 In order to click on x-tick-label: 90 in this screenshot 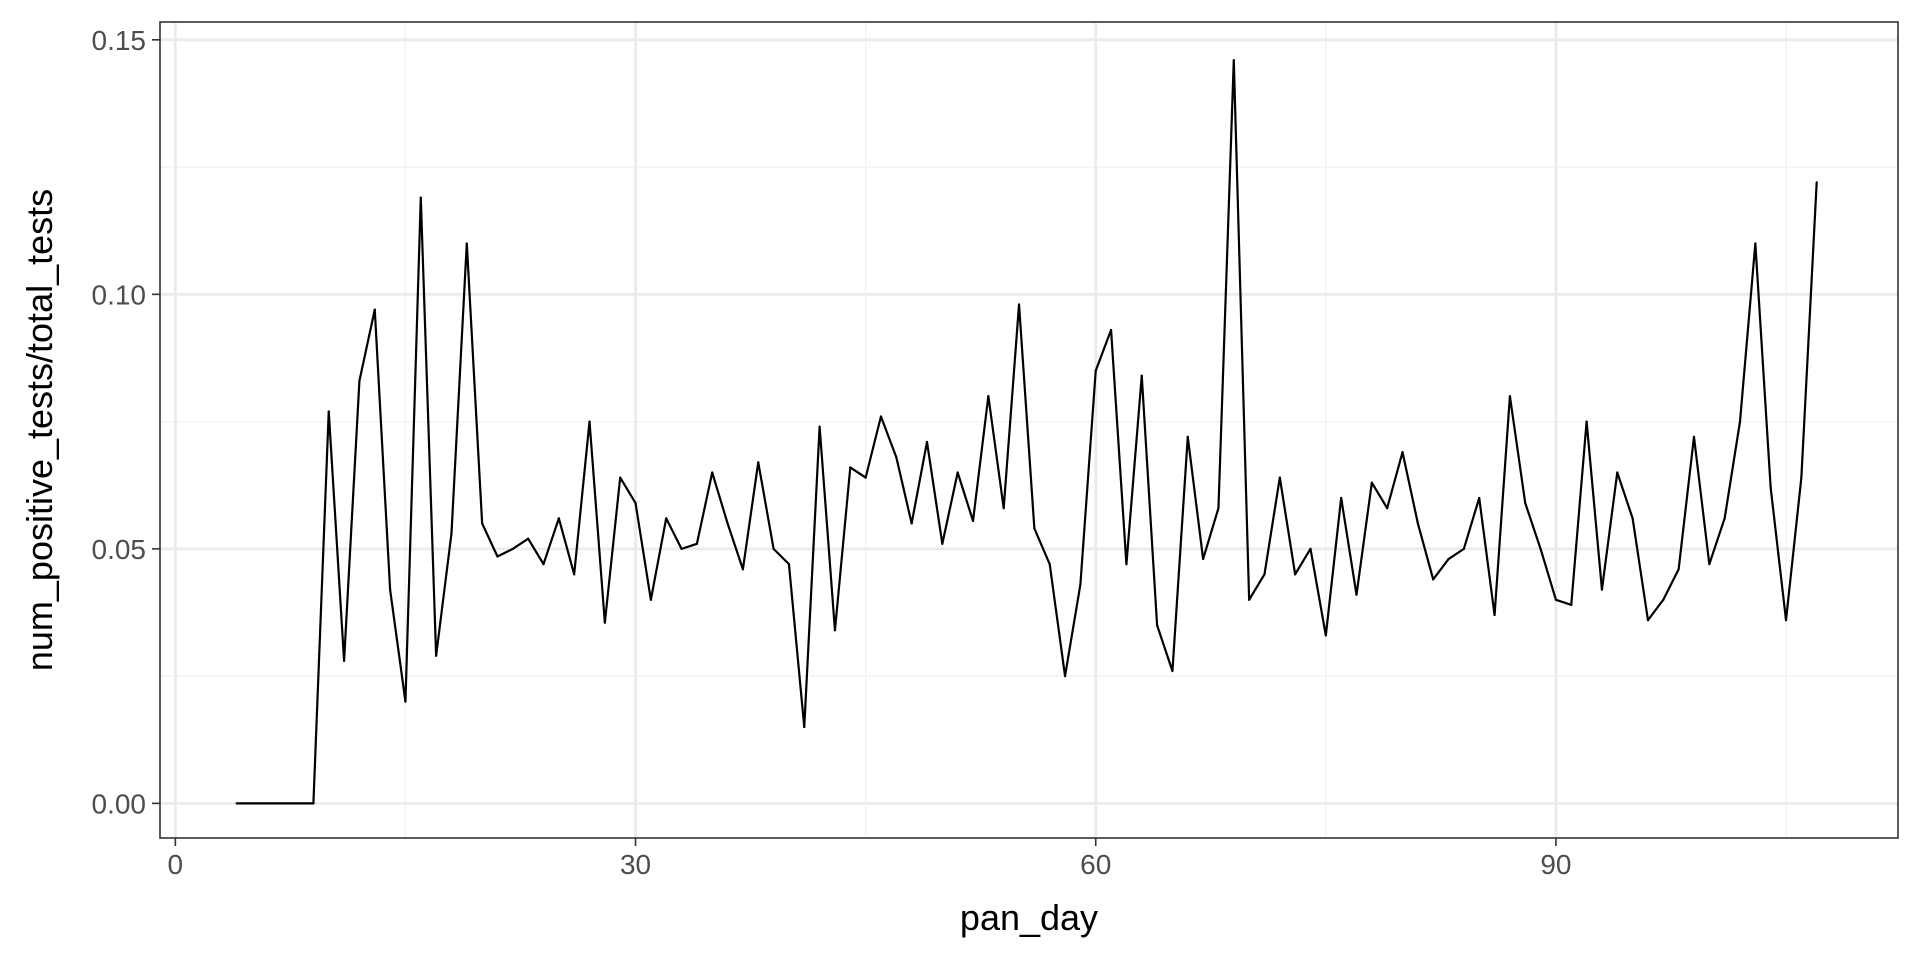, I will do `click(1555, 864)`.